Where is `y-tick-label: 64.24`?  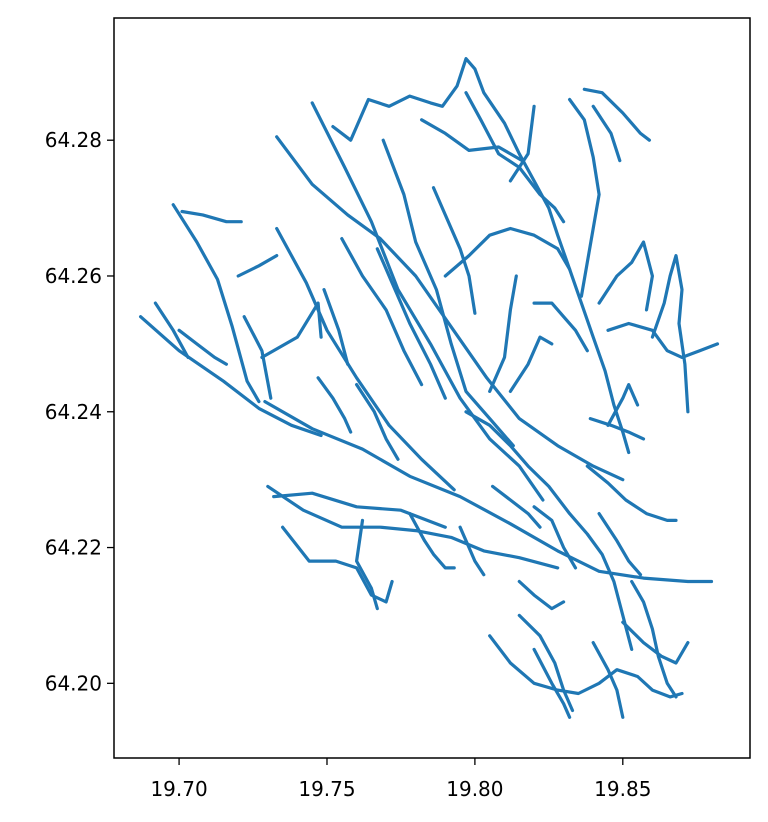 y-tick-label: 64.24 is located at coordinates (73, 412).